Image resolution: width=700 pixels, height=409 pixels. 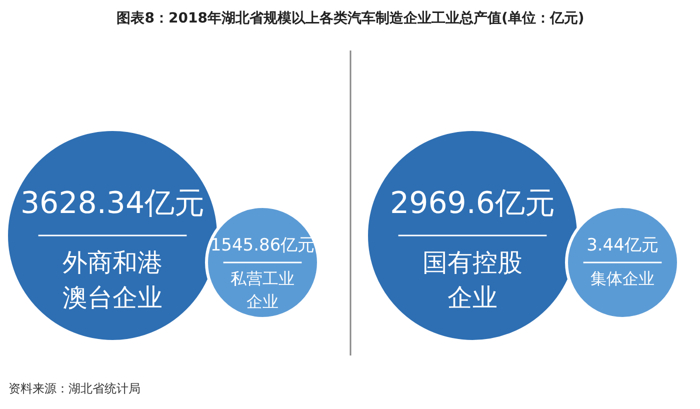 I want to click on category-label: 外商和港澳台企业, so click(x=112, y=280).